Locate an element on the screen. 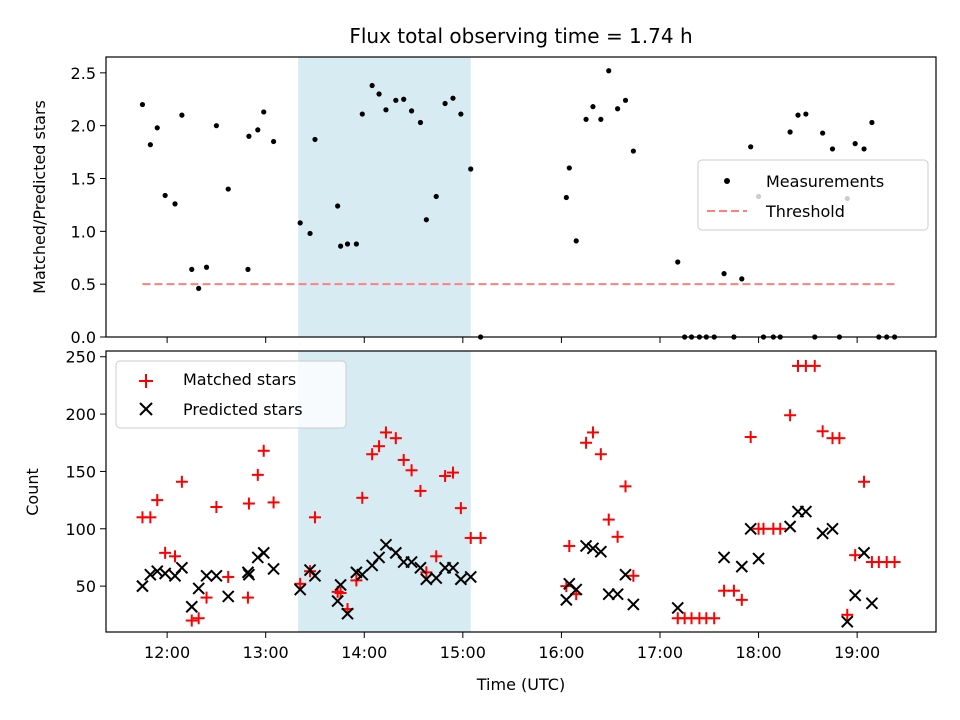  chart-title: Flux total observing time = 1.74 h is located at coordinates (520, 36).